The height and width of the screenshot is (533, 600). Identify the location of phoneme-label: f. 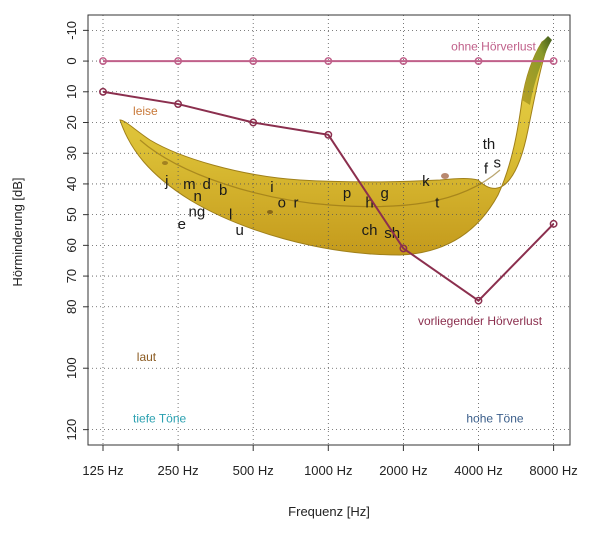
(486, 169).